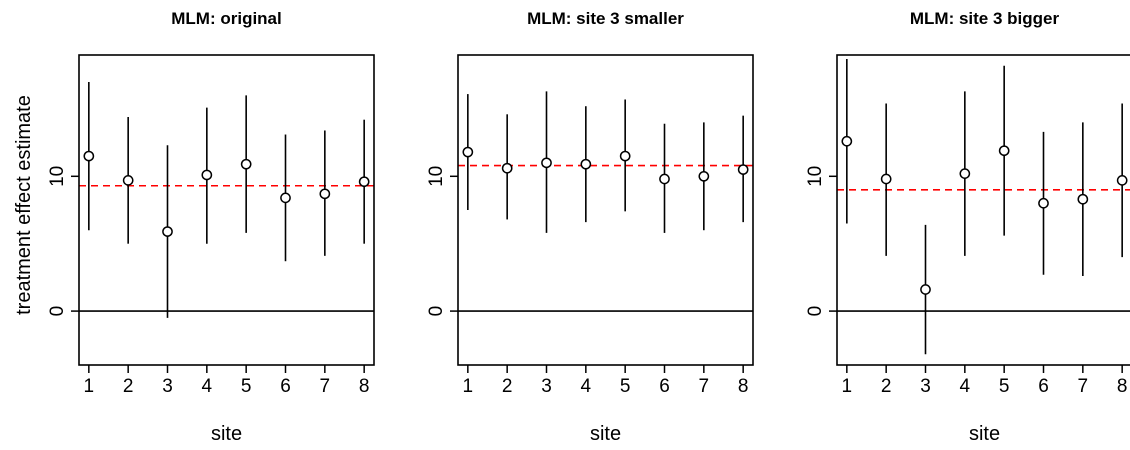  What do you see at coordinates (24, 205) in the screenshot?
I see `y-axis-title: treatment effect estimate` at bounding box center [24, 205].